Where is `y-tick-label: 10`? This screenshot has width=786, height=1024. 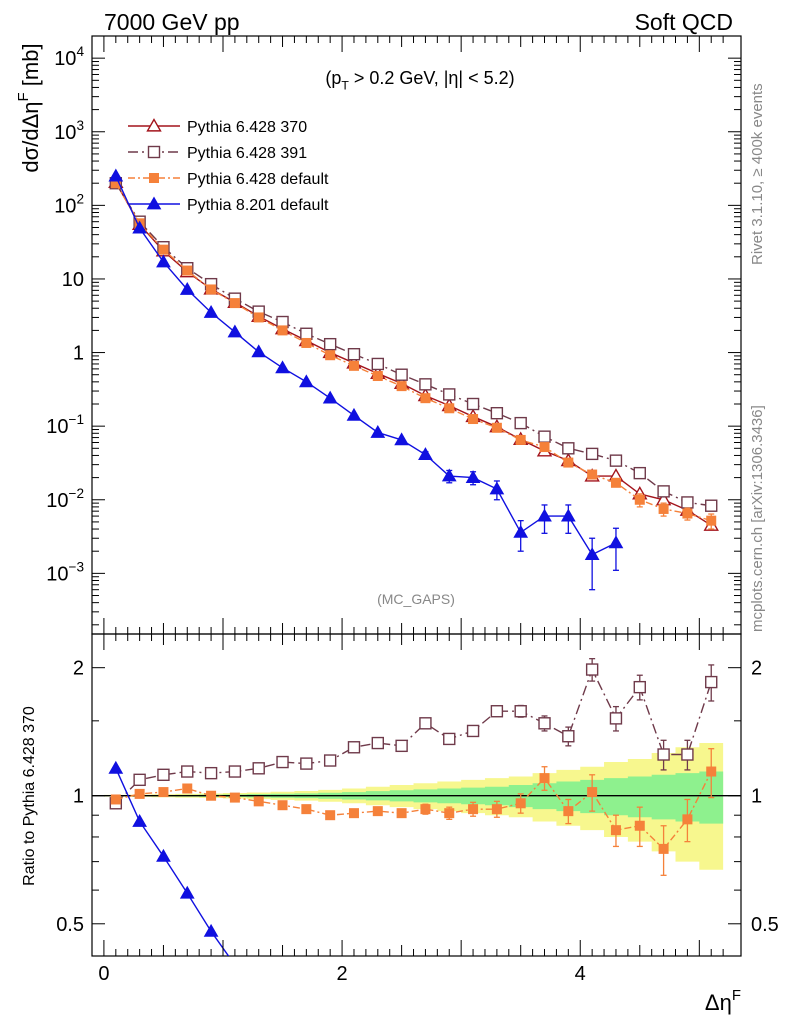 y-tick-label: 10 is located at coordinates (73, 280).